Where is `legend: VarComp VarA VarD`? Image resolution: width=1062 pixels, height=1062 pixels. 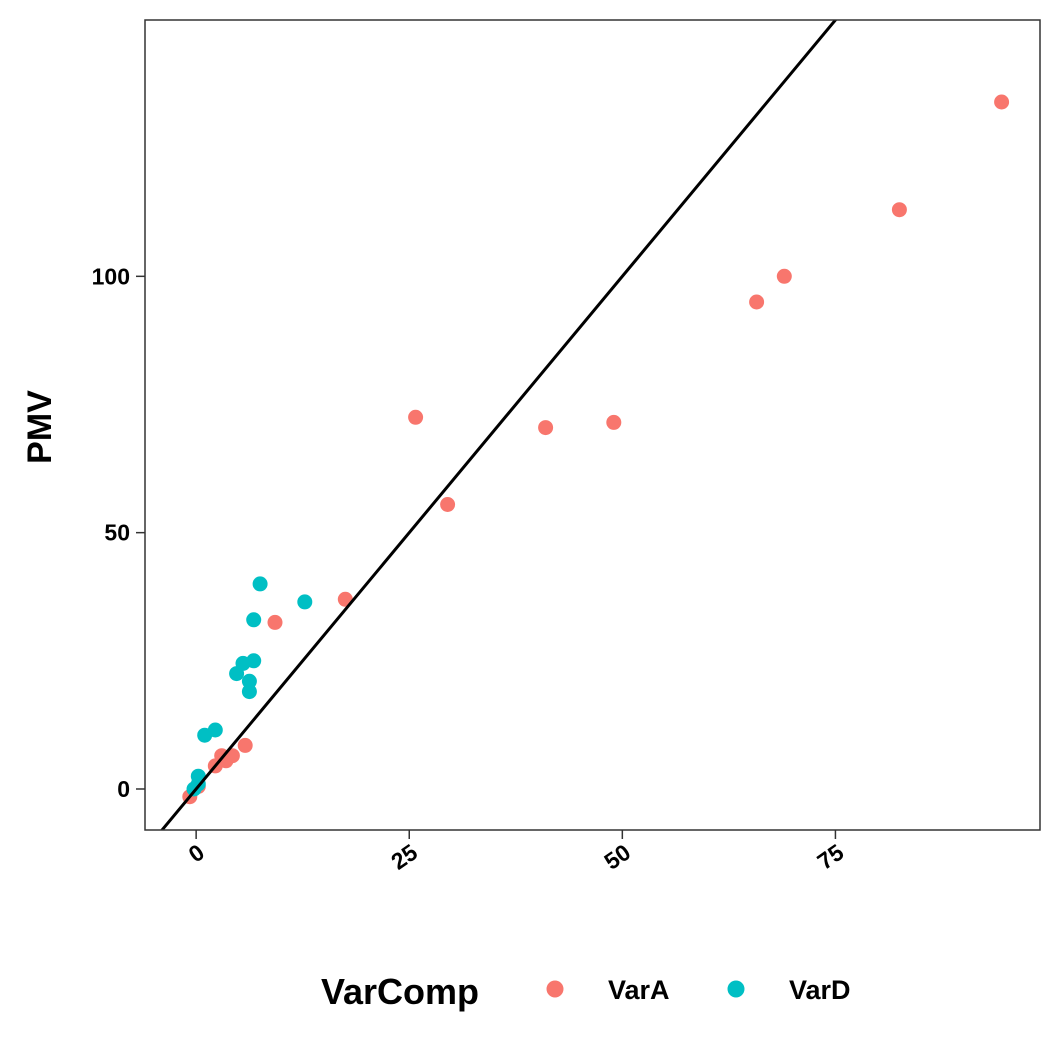 legend: VarComp VarA VarD is located at coordinates (586, 991).